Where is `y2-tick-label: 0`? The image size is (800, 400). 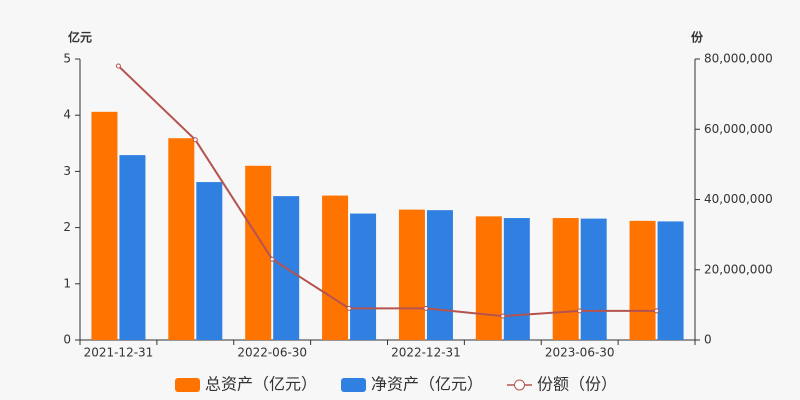
y2-tick-label: 0 is located at coordinates (708, 340).